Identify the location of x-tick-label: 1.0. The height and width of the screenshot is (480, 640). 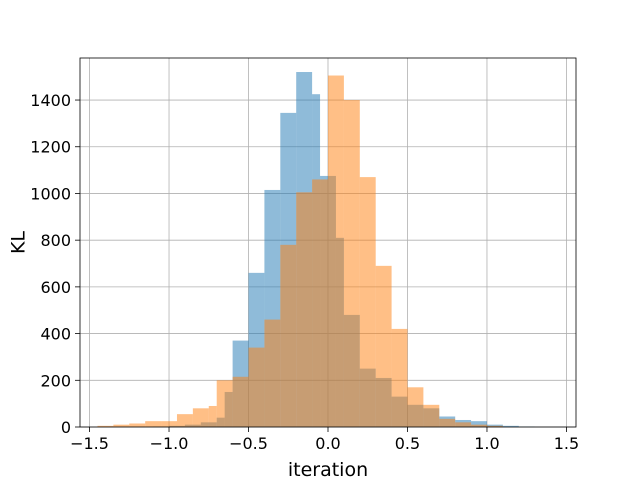
(486, 443).